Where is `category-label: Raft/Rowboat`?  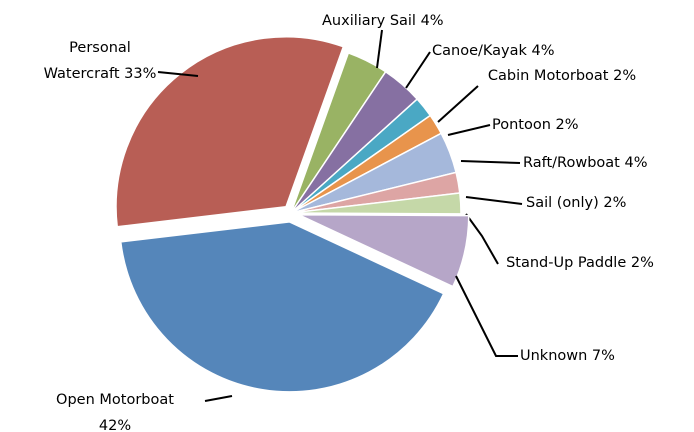
category-label: Raft/Rowboat is located at coordinates (571, 163).